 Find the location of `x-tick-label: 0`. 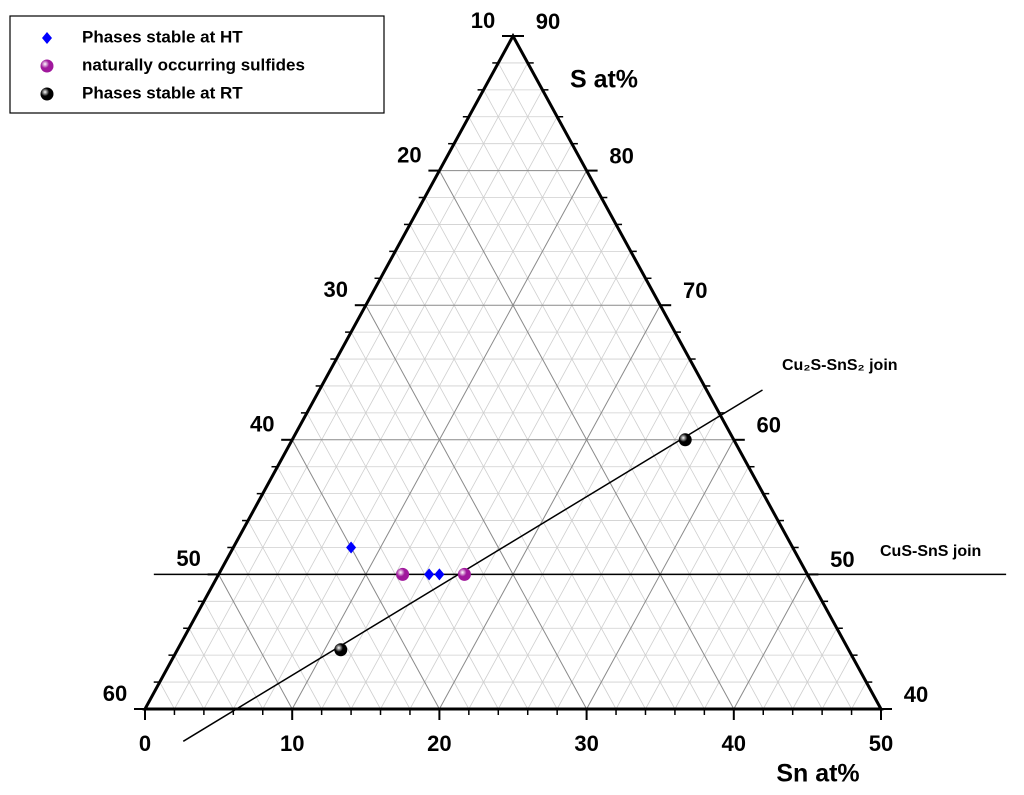

x-tick-label: 0 is located at coordinates (145, 743).